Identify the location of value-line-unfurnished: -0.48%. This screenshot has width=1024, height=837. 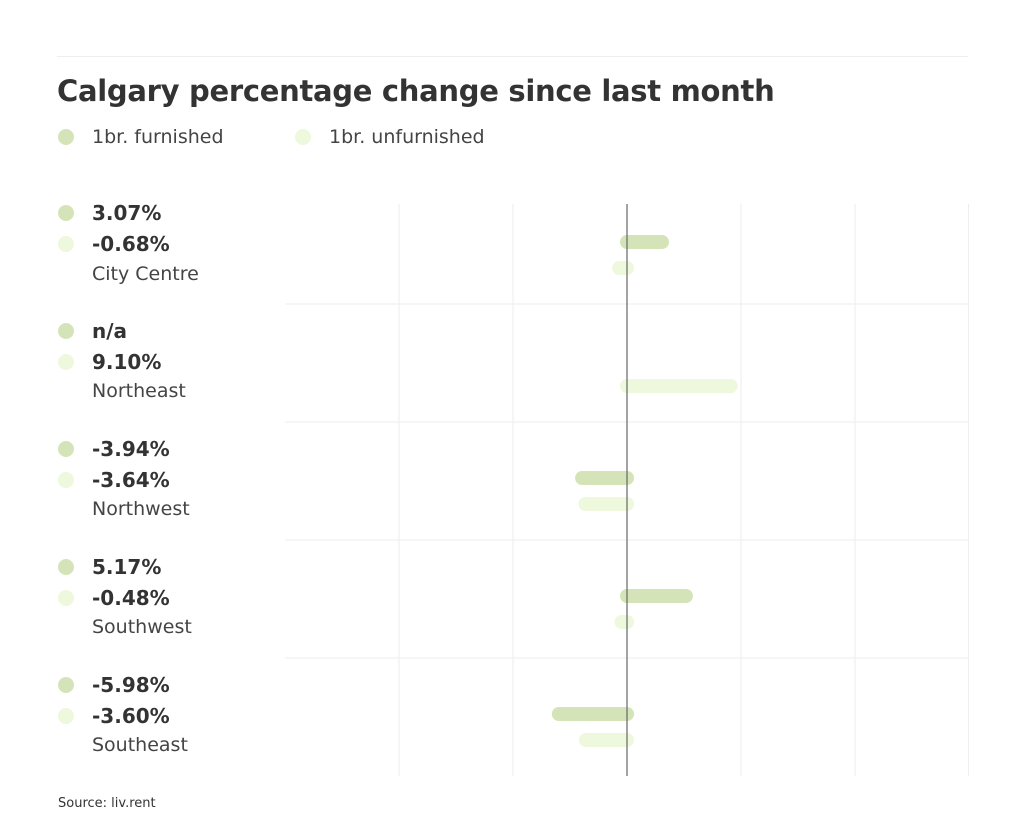
(114, 598).